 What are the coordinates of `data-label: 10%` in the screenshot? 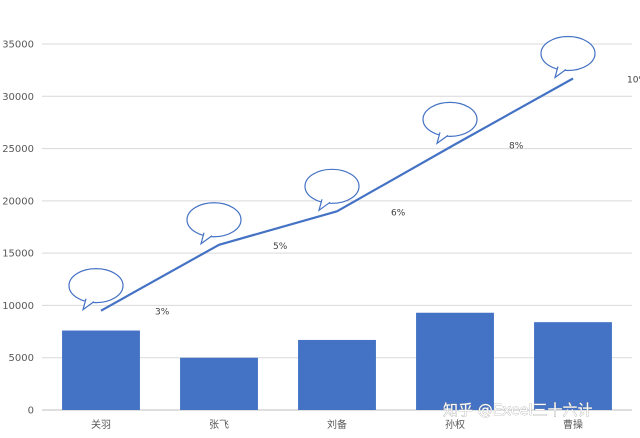 It's located at (633, 81).